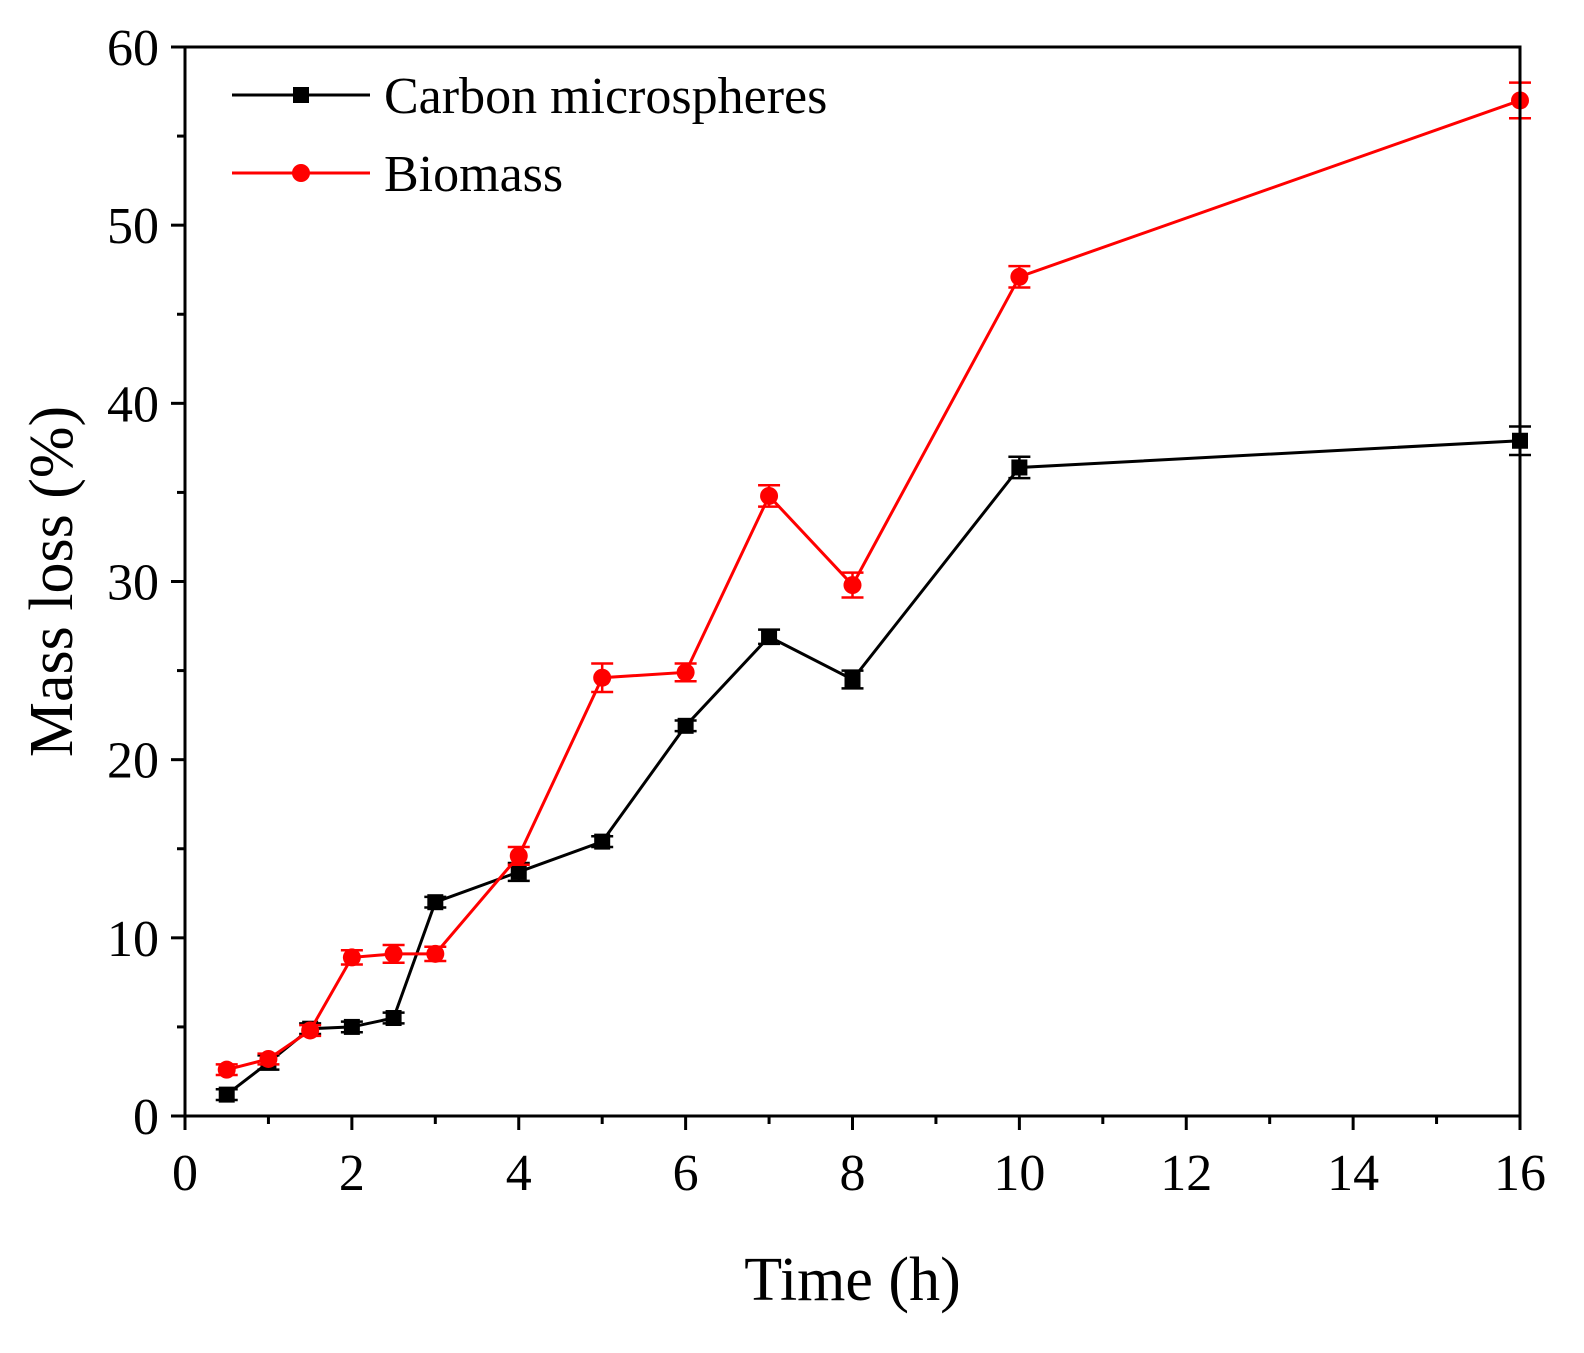  I want to click on legend-item: Biomass, so click(397, 174).